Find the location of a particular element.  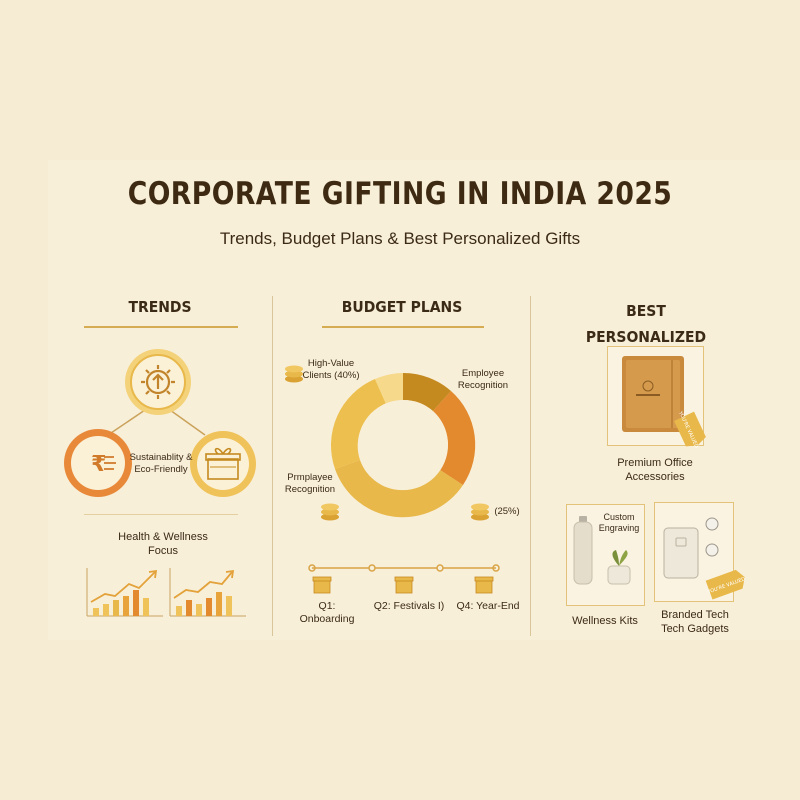

coin-stack-icon-top-left is located at coordinates (294, 374).